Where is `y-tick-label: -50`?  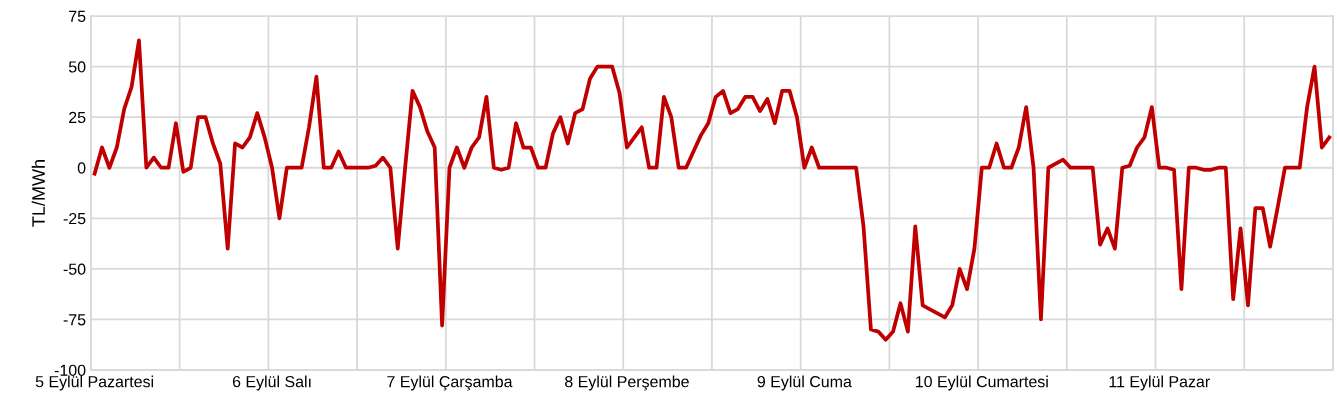
y-tick-label: -50 is located at coordinates (74, 269).